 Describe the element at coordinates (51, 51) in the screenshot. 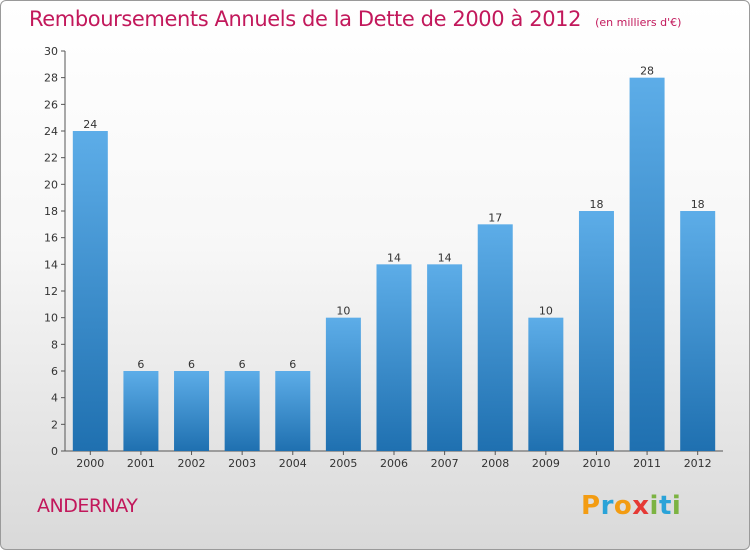

I see `y-tick-label: 30` at that location.